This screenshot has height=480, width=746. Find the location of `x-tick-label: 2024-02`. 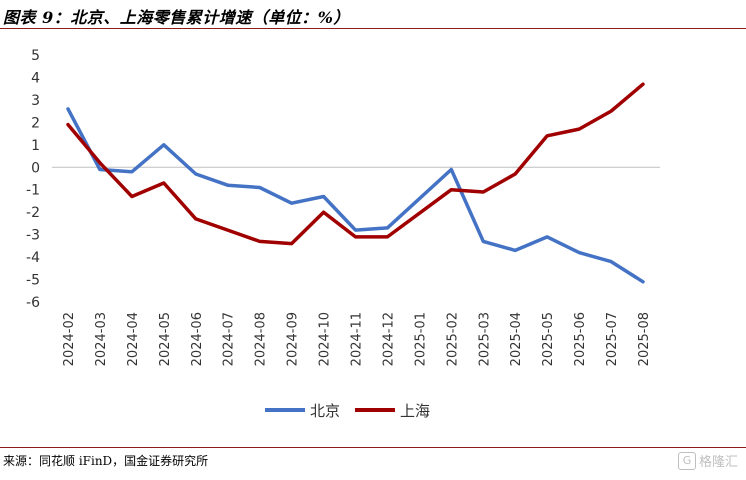

x-tick-label: 2024-02 is located at coordinates (69, 339).